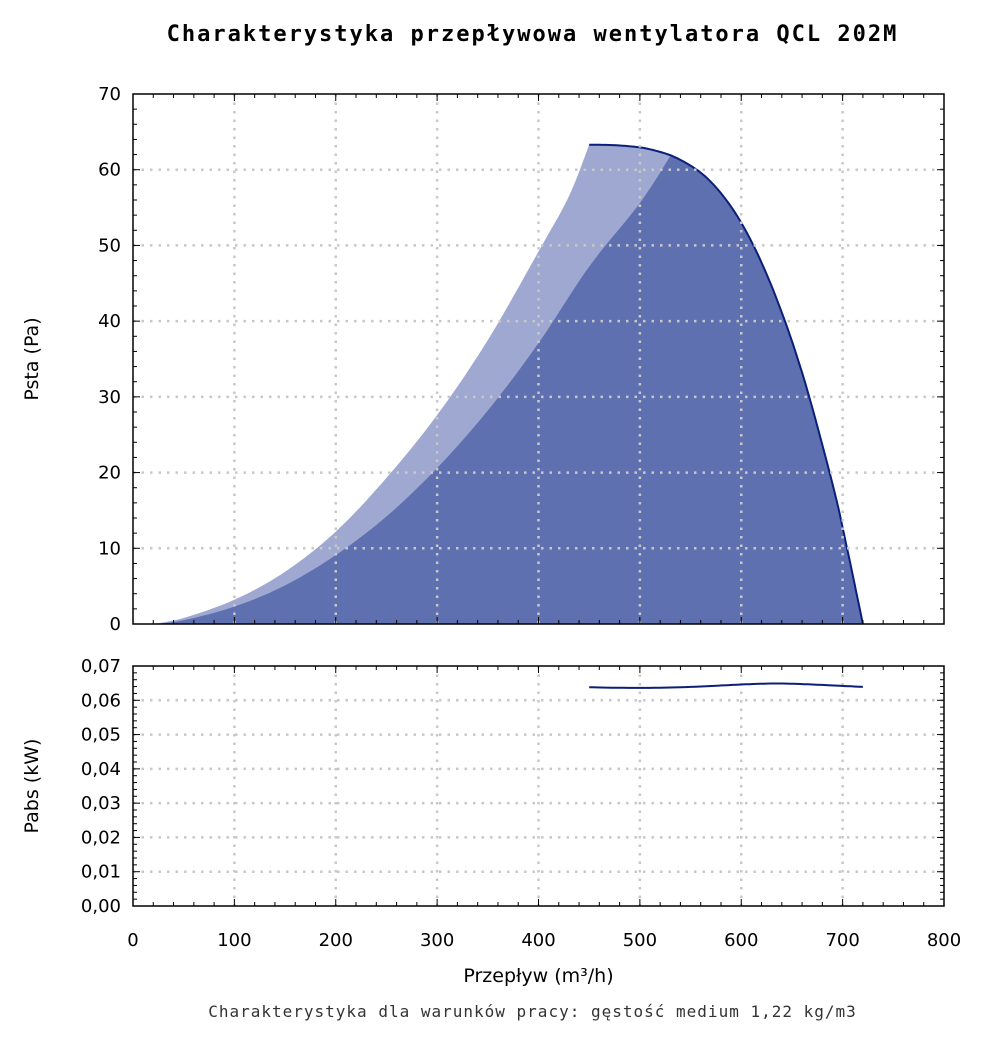 This screenshot has height=1062, width=1000. Describe the element at coordinates (109, 321) in the screenshot. I see `top-y-tick-label: 40` at that location.